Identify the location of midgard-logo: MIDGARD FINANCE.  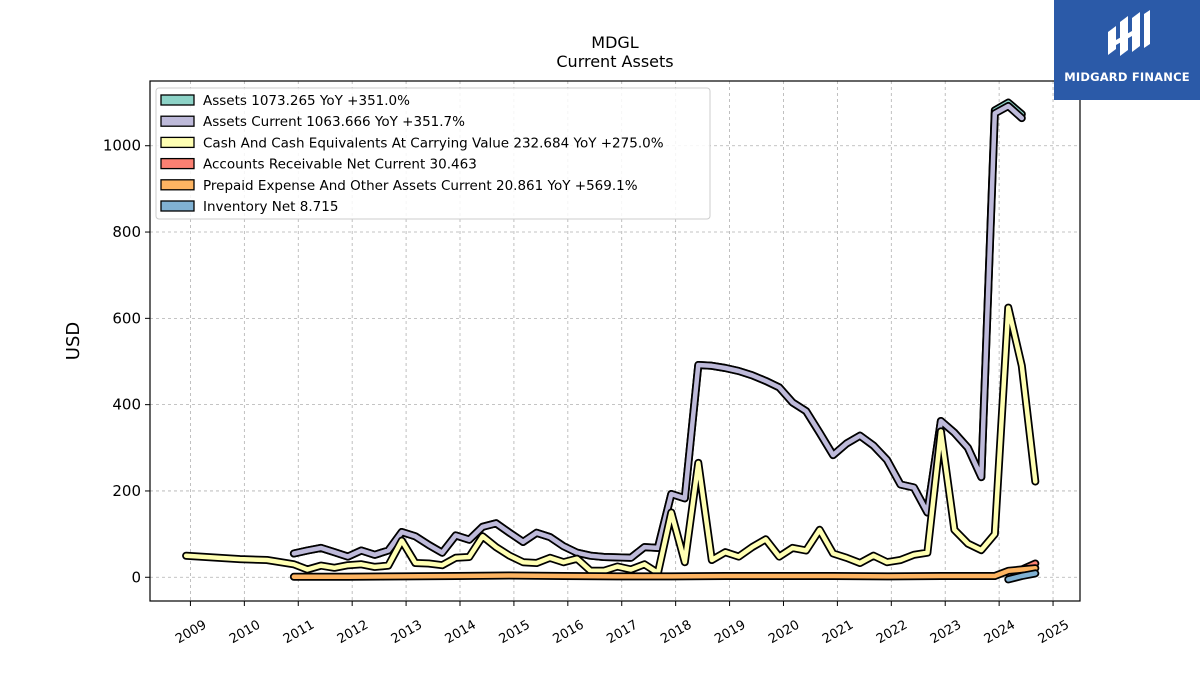
(1127, 50).